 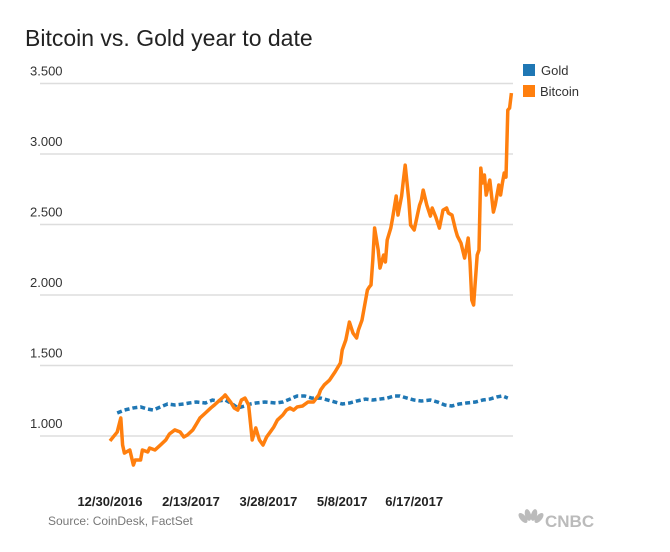 What do you see at coordinates (46, 212) in the screenshot?
I see `y-tick-label: 2.500` at bounding box center [46, 212].